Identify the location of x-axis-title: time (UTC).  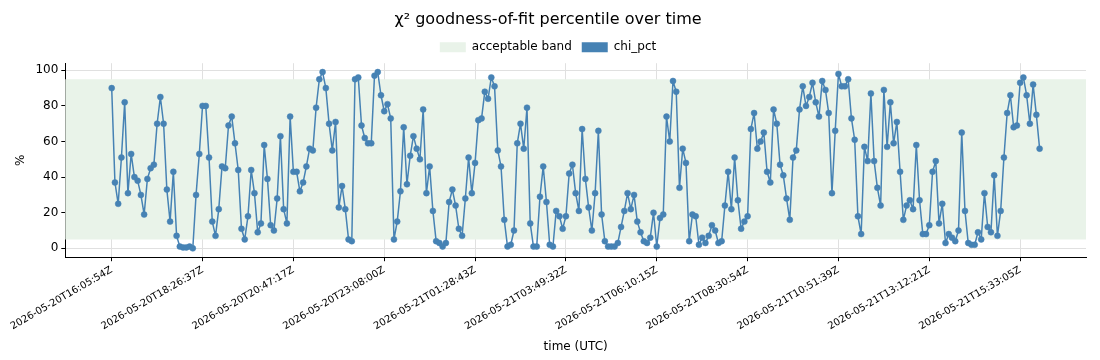
(575, 345).